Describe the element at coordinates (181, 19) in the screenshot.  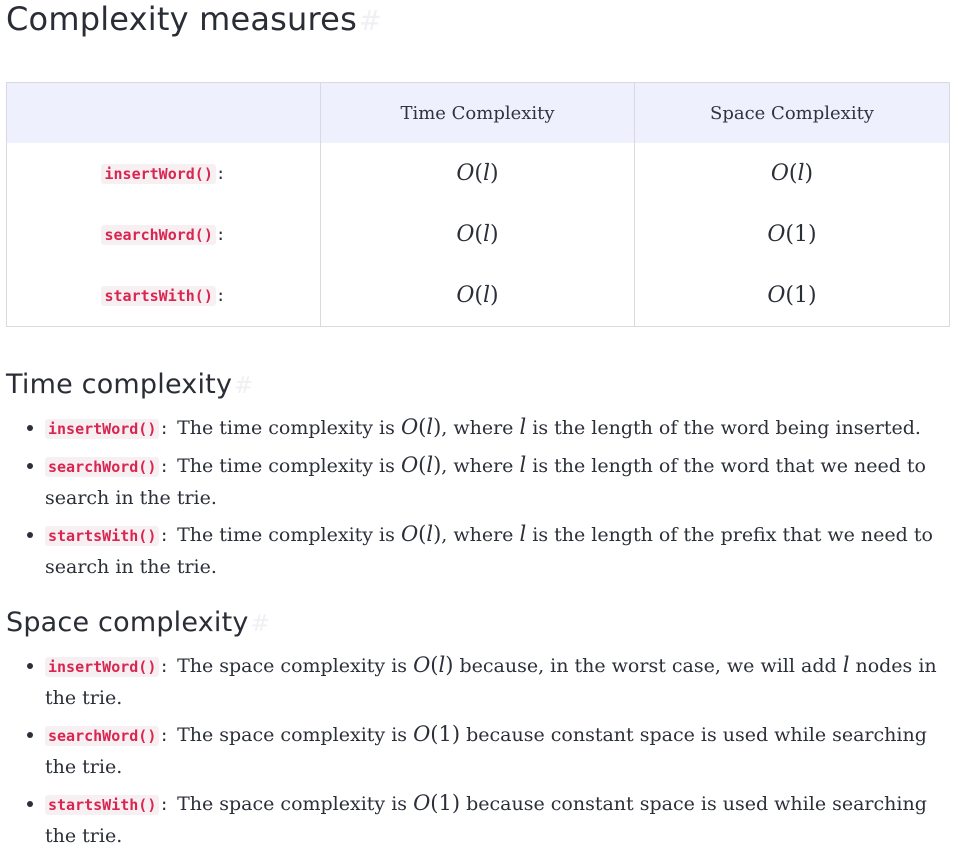
I see `page-title-text: Complexity measures` at that location.